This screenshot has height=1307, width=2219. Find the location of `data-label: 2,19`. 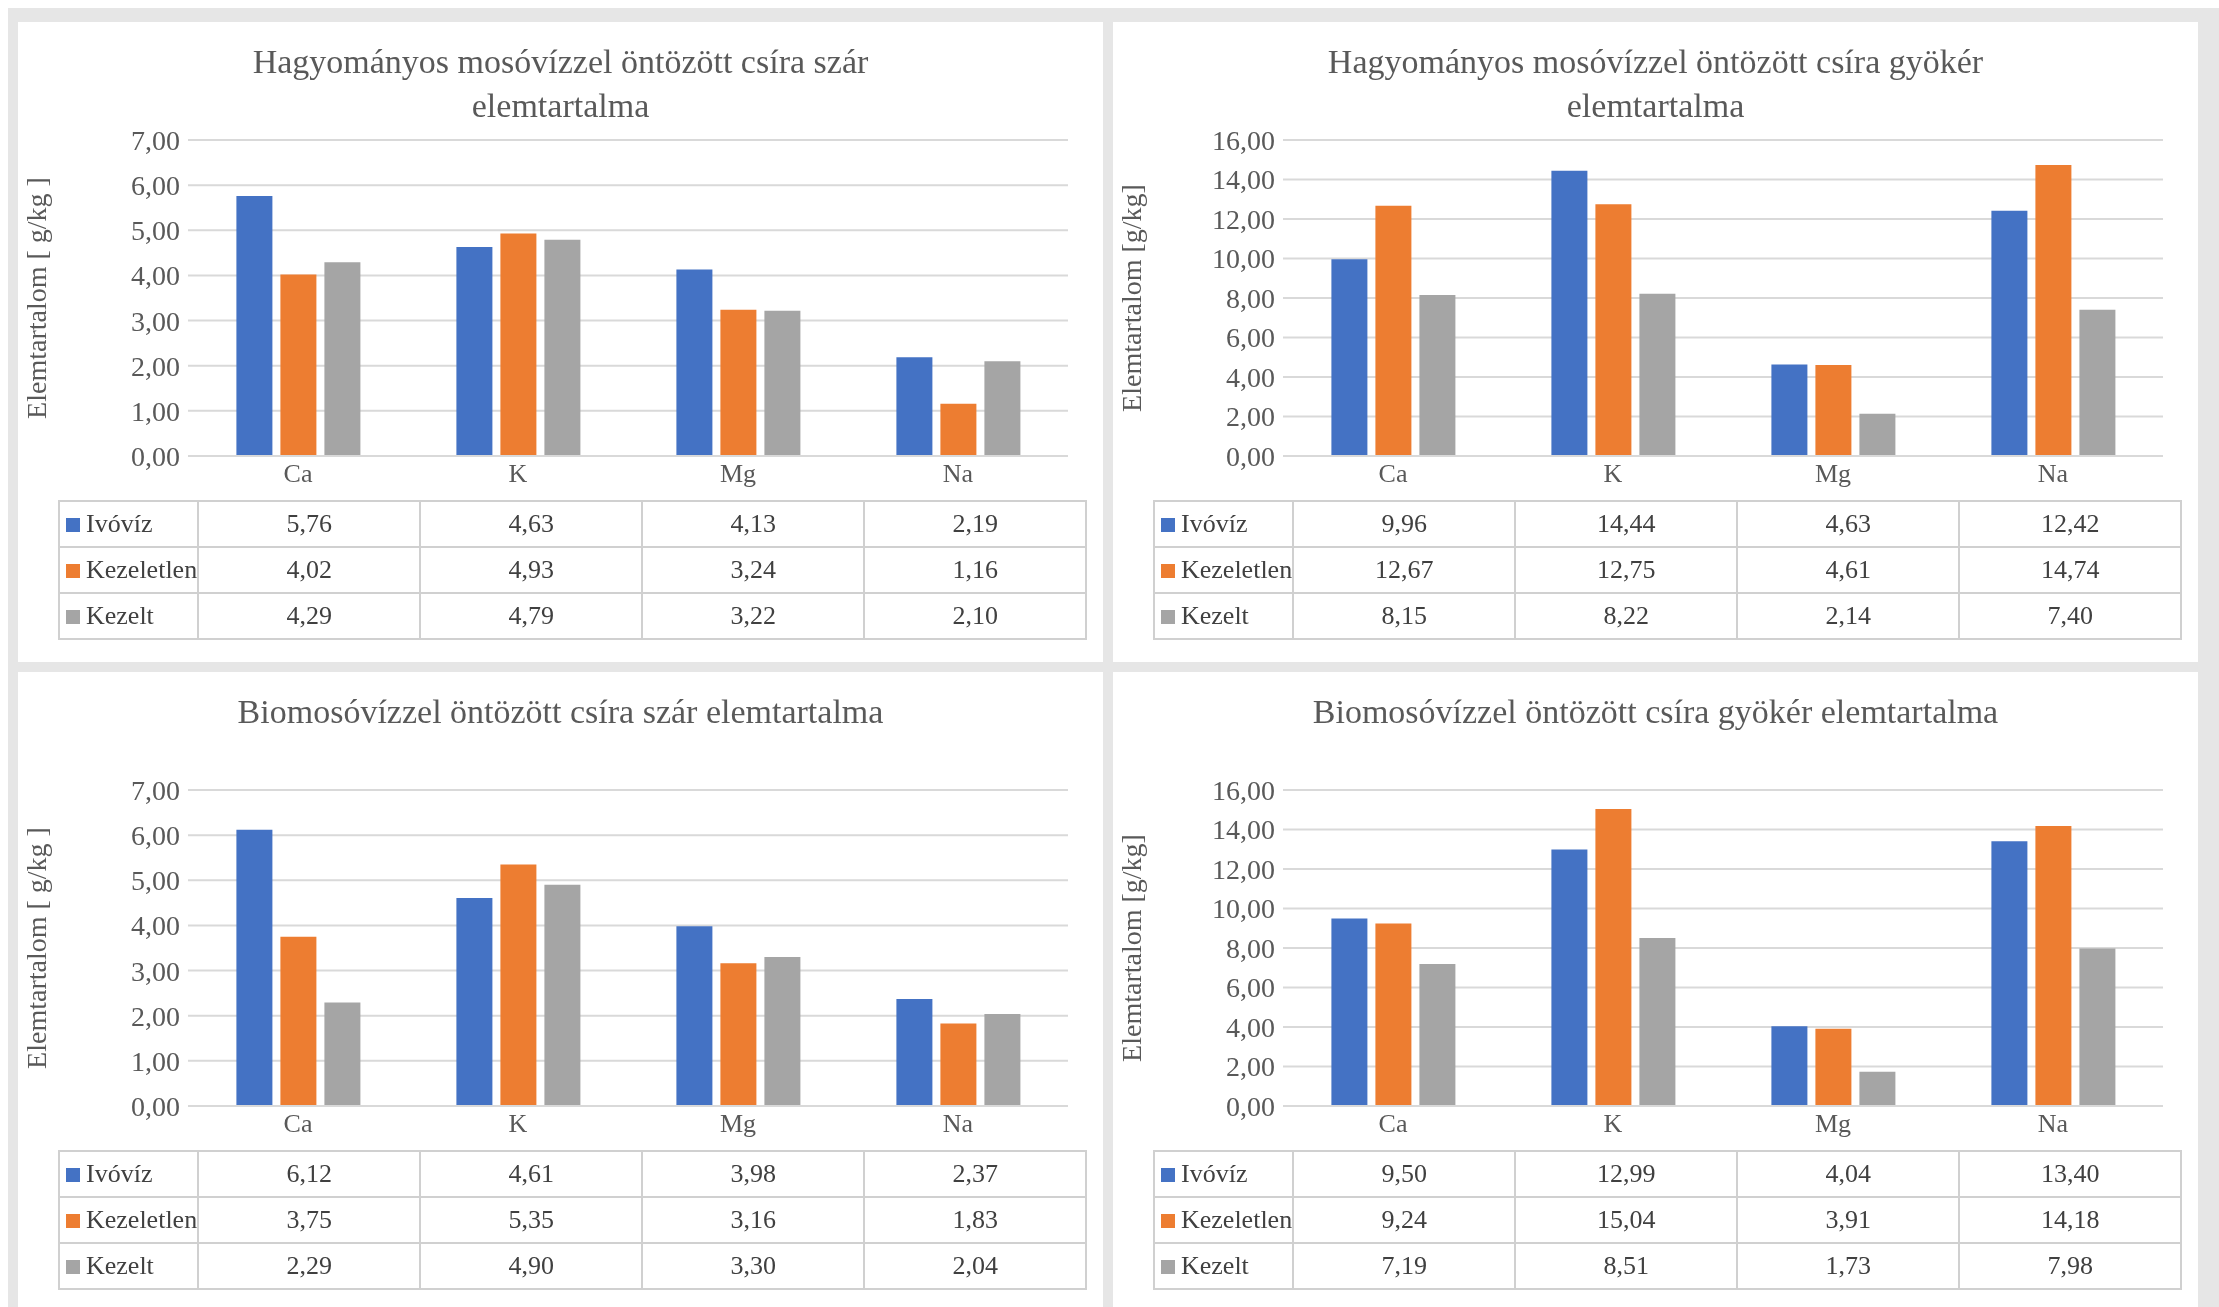

data-label: 2,19 is located at coordinates (975, 524).